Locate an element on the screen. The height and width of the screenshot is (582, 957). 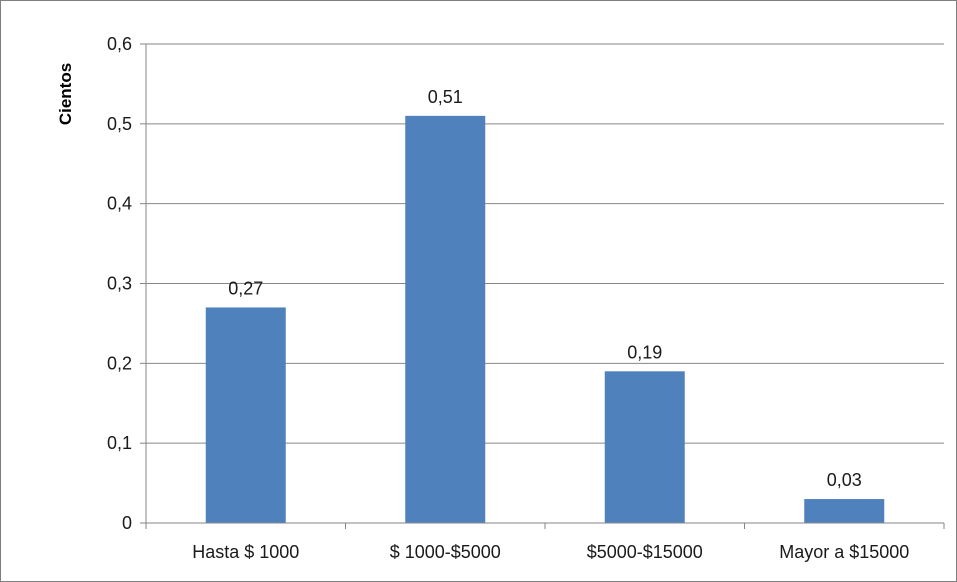
y-tick-label: 0,6 is located at coordinates (119, 44).